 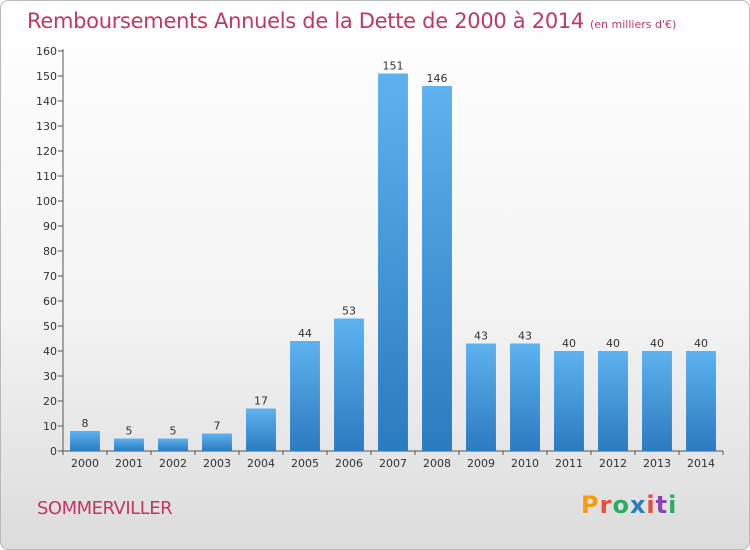 I want to click on logo-letter: x, so click(x=638, y=505).